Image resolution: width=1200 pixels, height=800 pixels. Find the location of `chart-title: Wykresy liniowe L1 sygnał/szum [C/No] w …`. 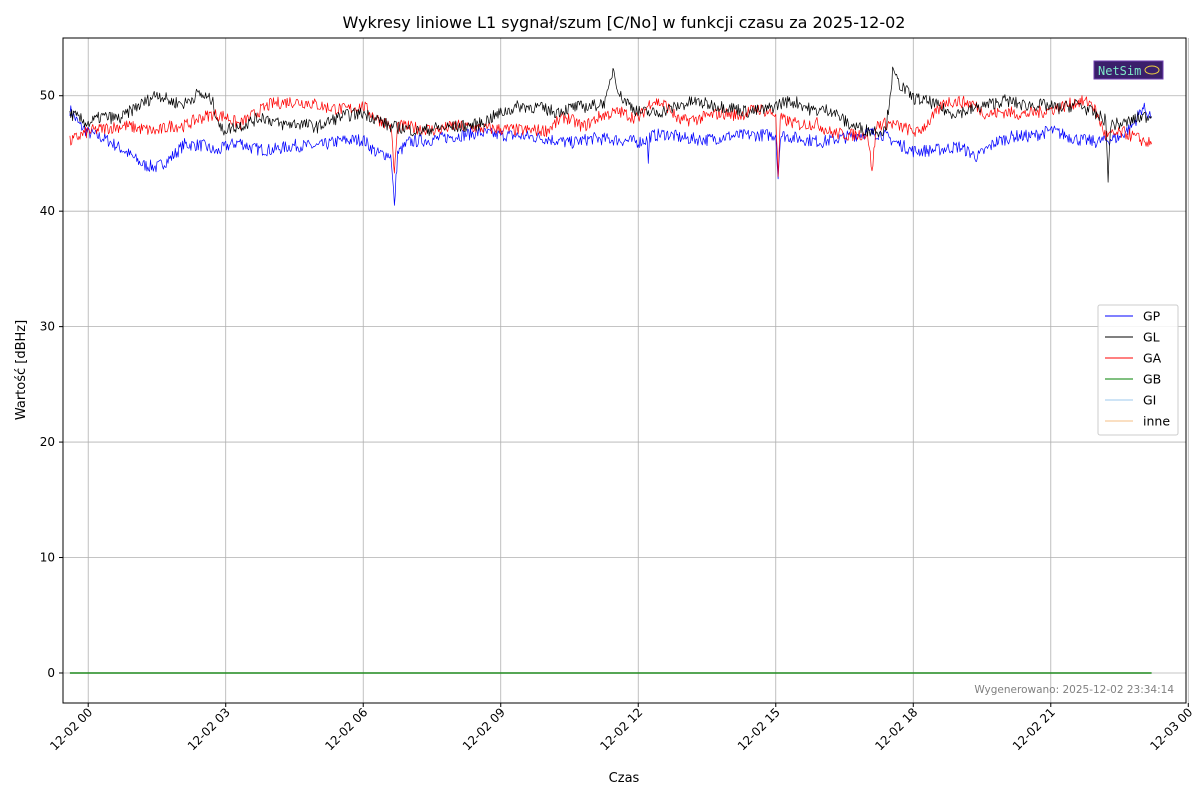

chart-title: Wykresy liniowe L1 sygnał/szum [C/No] w … is located at coordinates (624, 22).